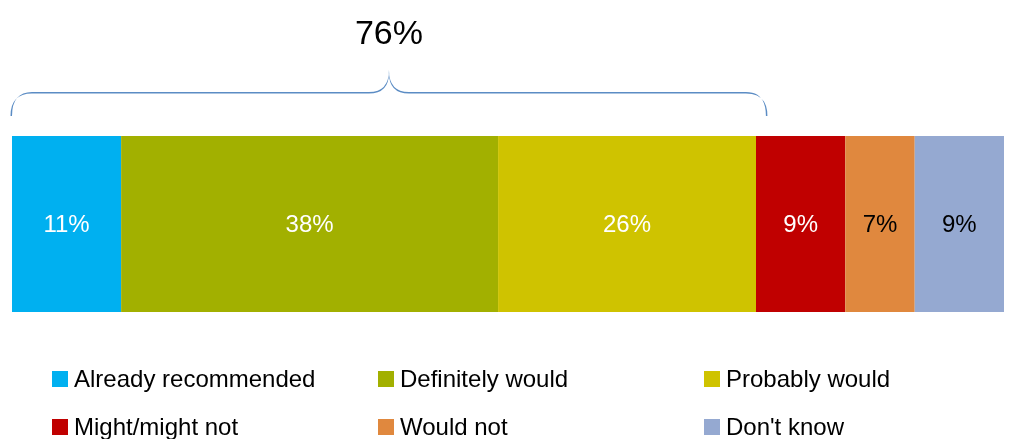 This screenshot has height=439, width=1016. I want to click on data-label: 11%, so click(66, 224).